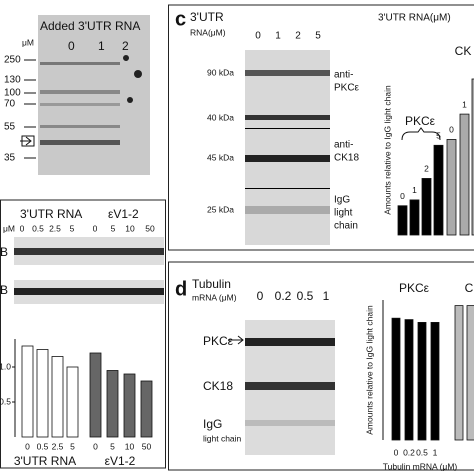 The width and height of the screenshot is (474, 474). What do you see at coordinates (12, 93) in the screenshot?
I see `label: 100` at bounding box center [12, 93].